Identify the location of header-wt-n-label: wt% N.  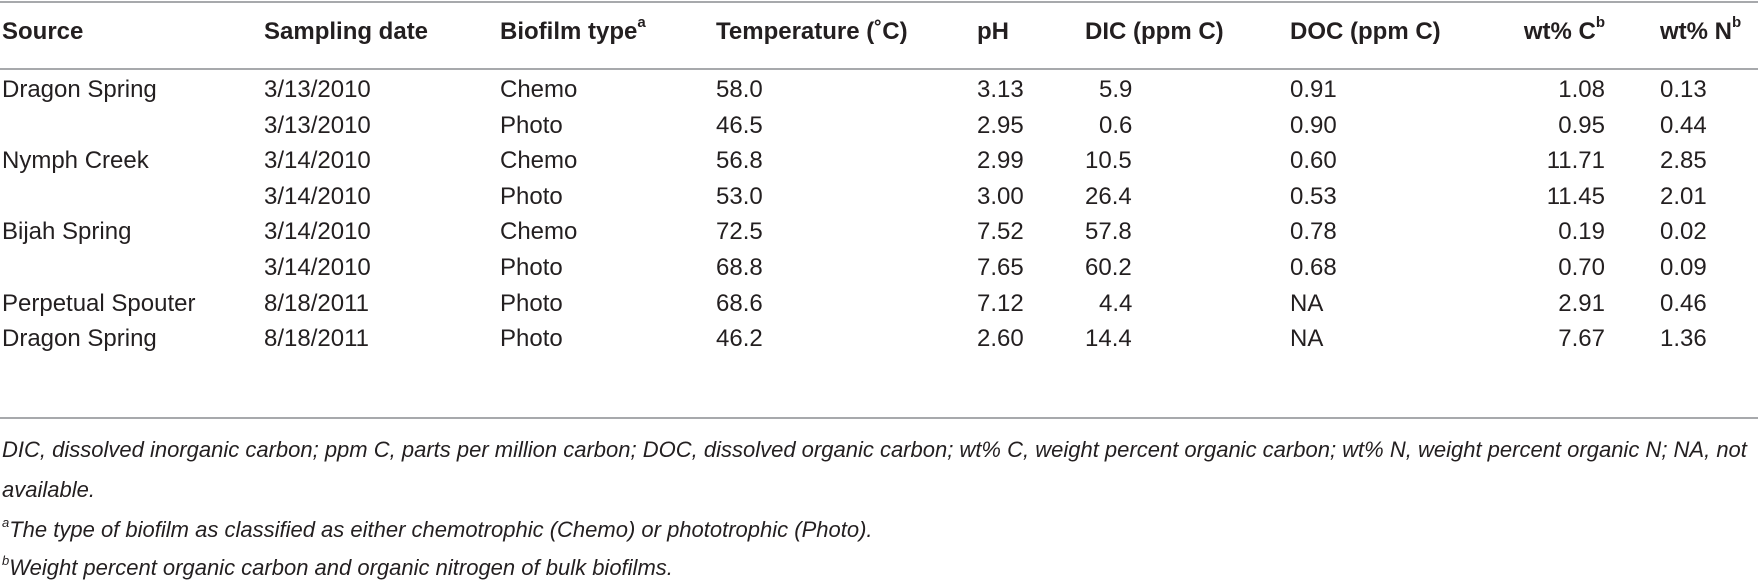
(1696, 31).